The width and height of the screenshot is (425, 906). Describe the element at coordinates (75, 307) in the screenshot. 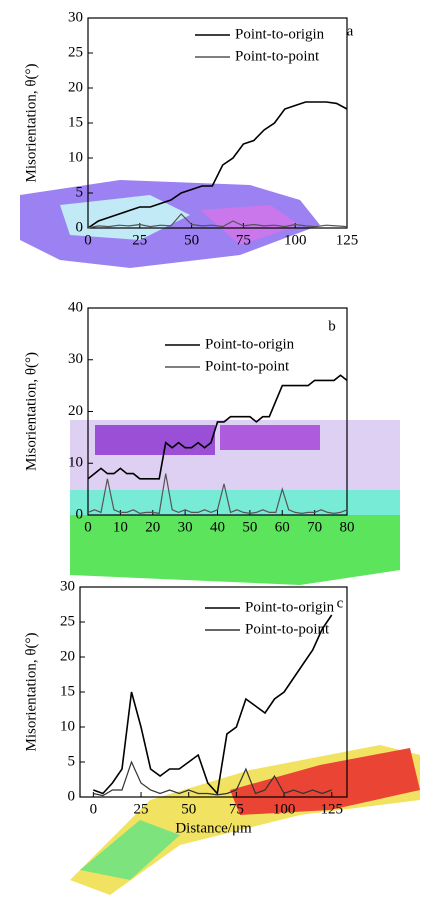

I see `y-tick-label: 40` at that location.